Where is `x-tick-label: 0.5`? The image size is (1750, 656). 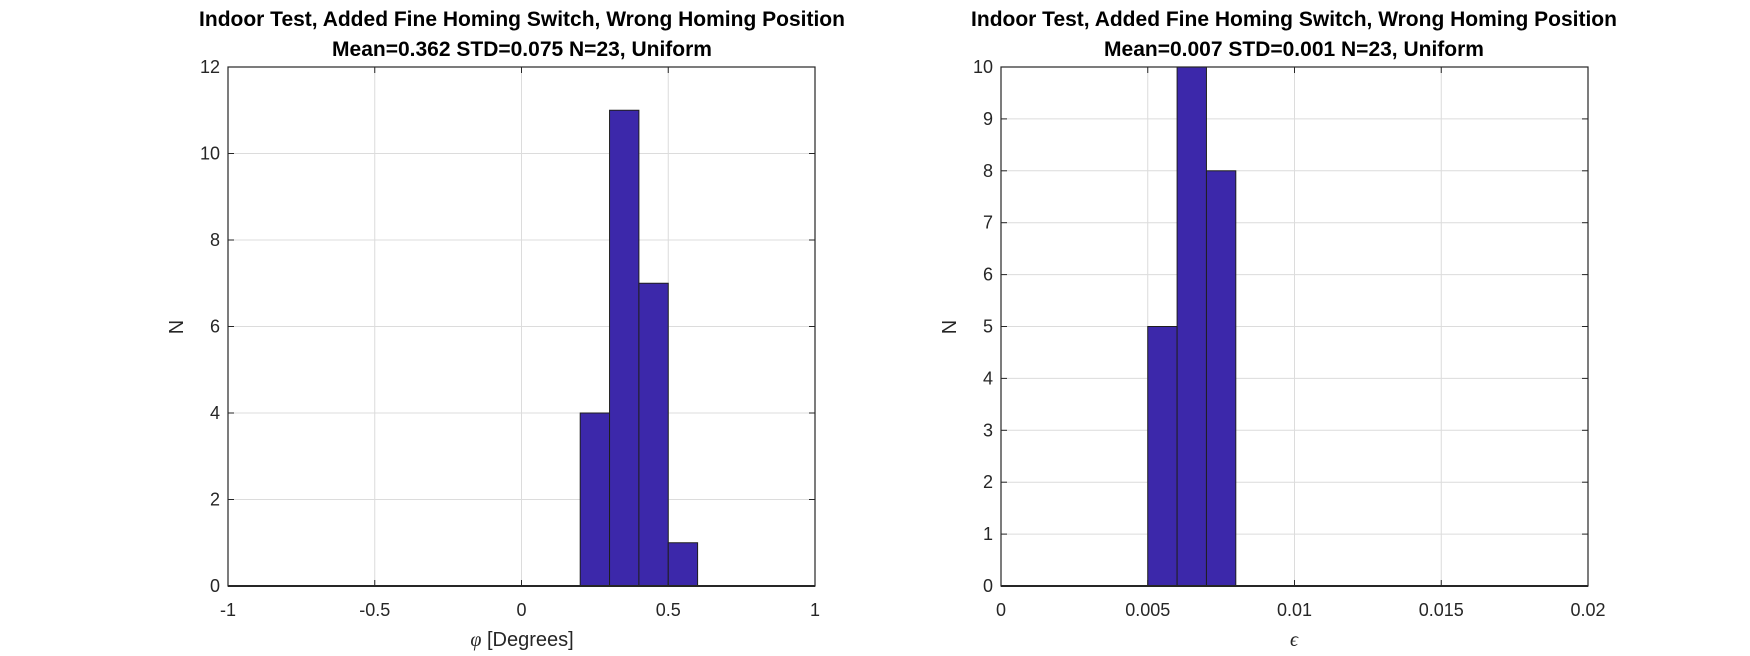 x-tick-label: 0.5 is located at coordinates (668, 610).